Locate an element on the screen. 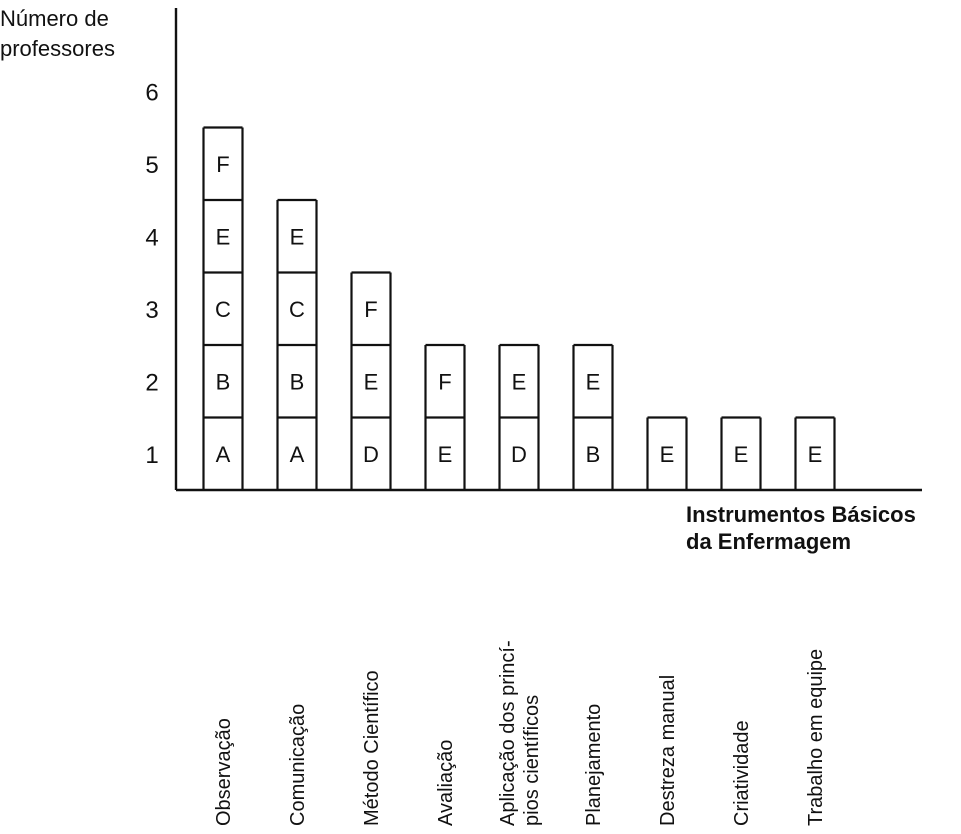 Image resolution: width=961 pixels, height=834 pixels. category-label: Trabalho em equipe is located at coordinates (816, 737).